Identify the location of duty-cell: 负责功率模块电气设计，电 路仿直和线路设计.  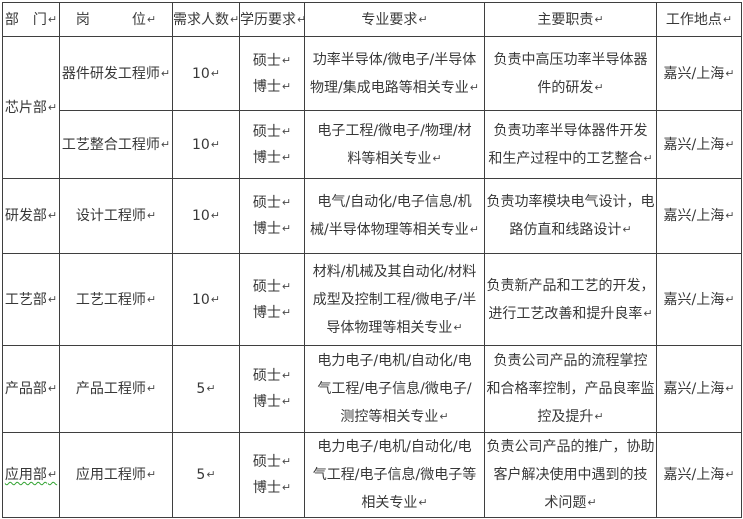
(570, 216).